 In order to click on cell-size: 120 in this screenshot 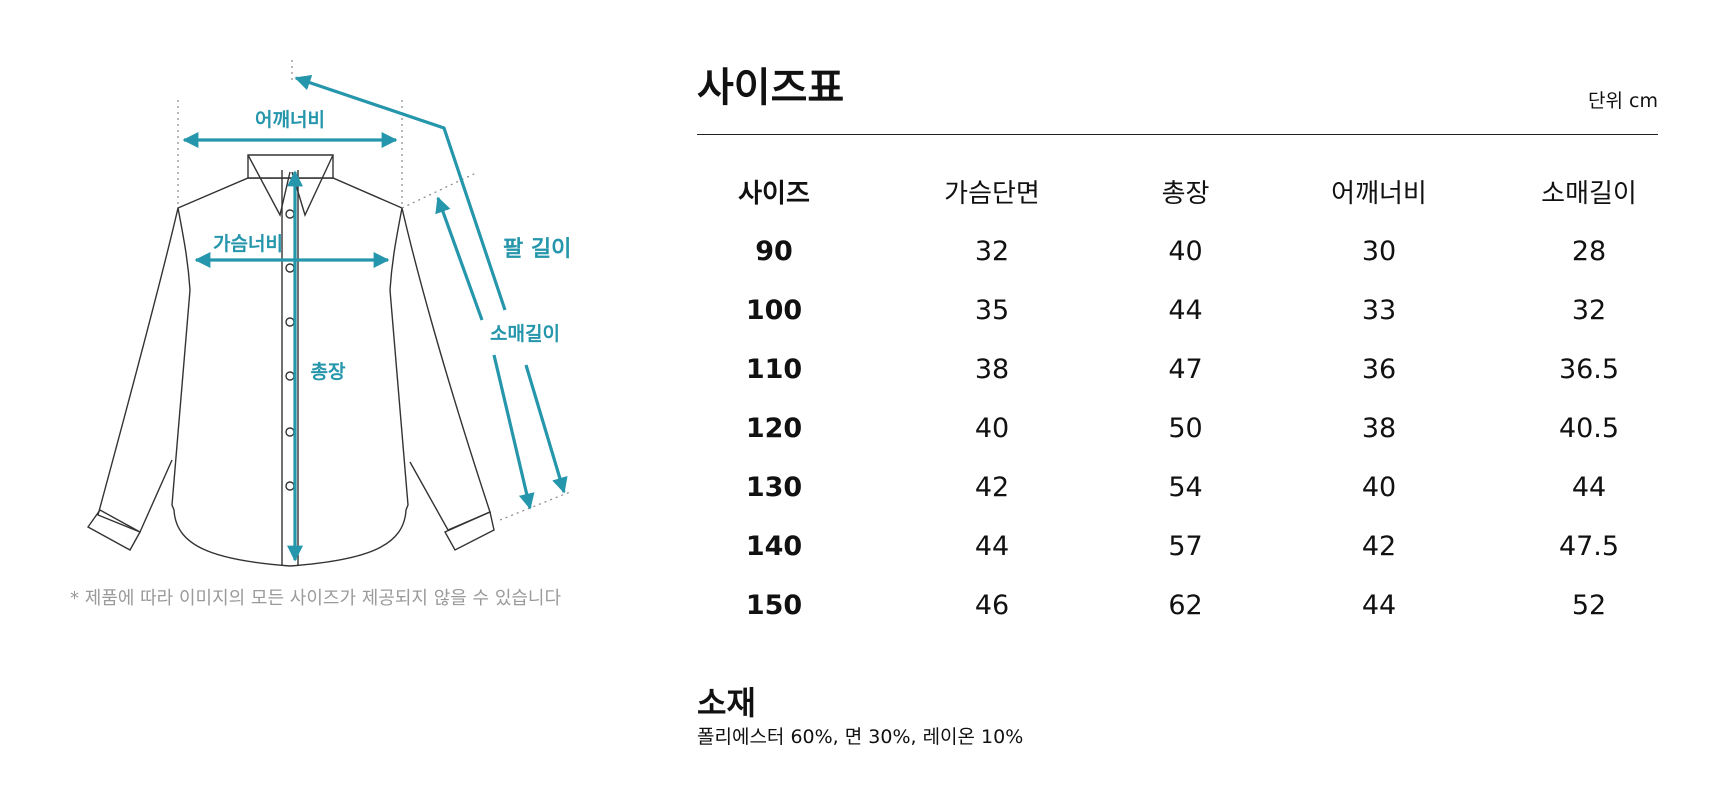, I will do `click(774, 428)`.